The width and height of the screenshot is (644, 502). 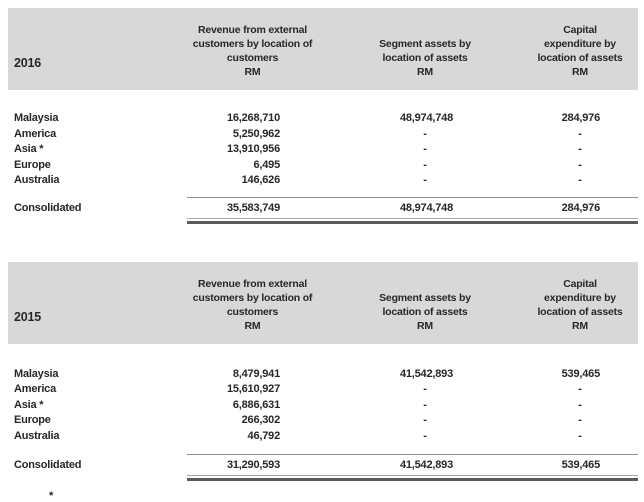 I want to click on capex-value: 284,976, so click(x=581, y=118).